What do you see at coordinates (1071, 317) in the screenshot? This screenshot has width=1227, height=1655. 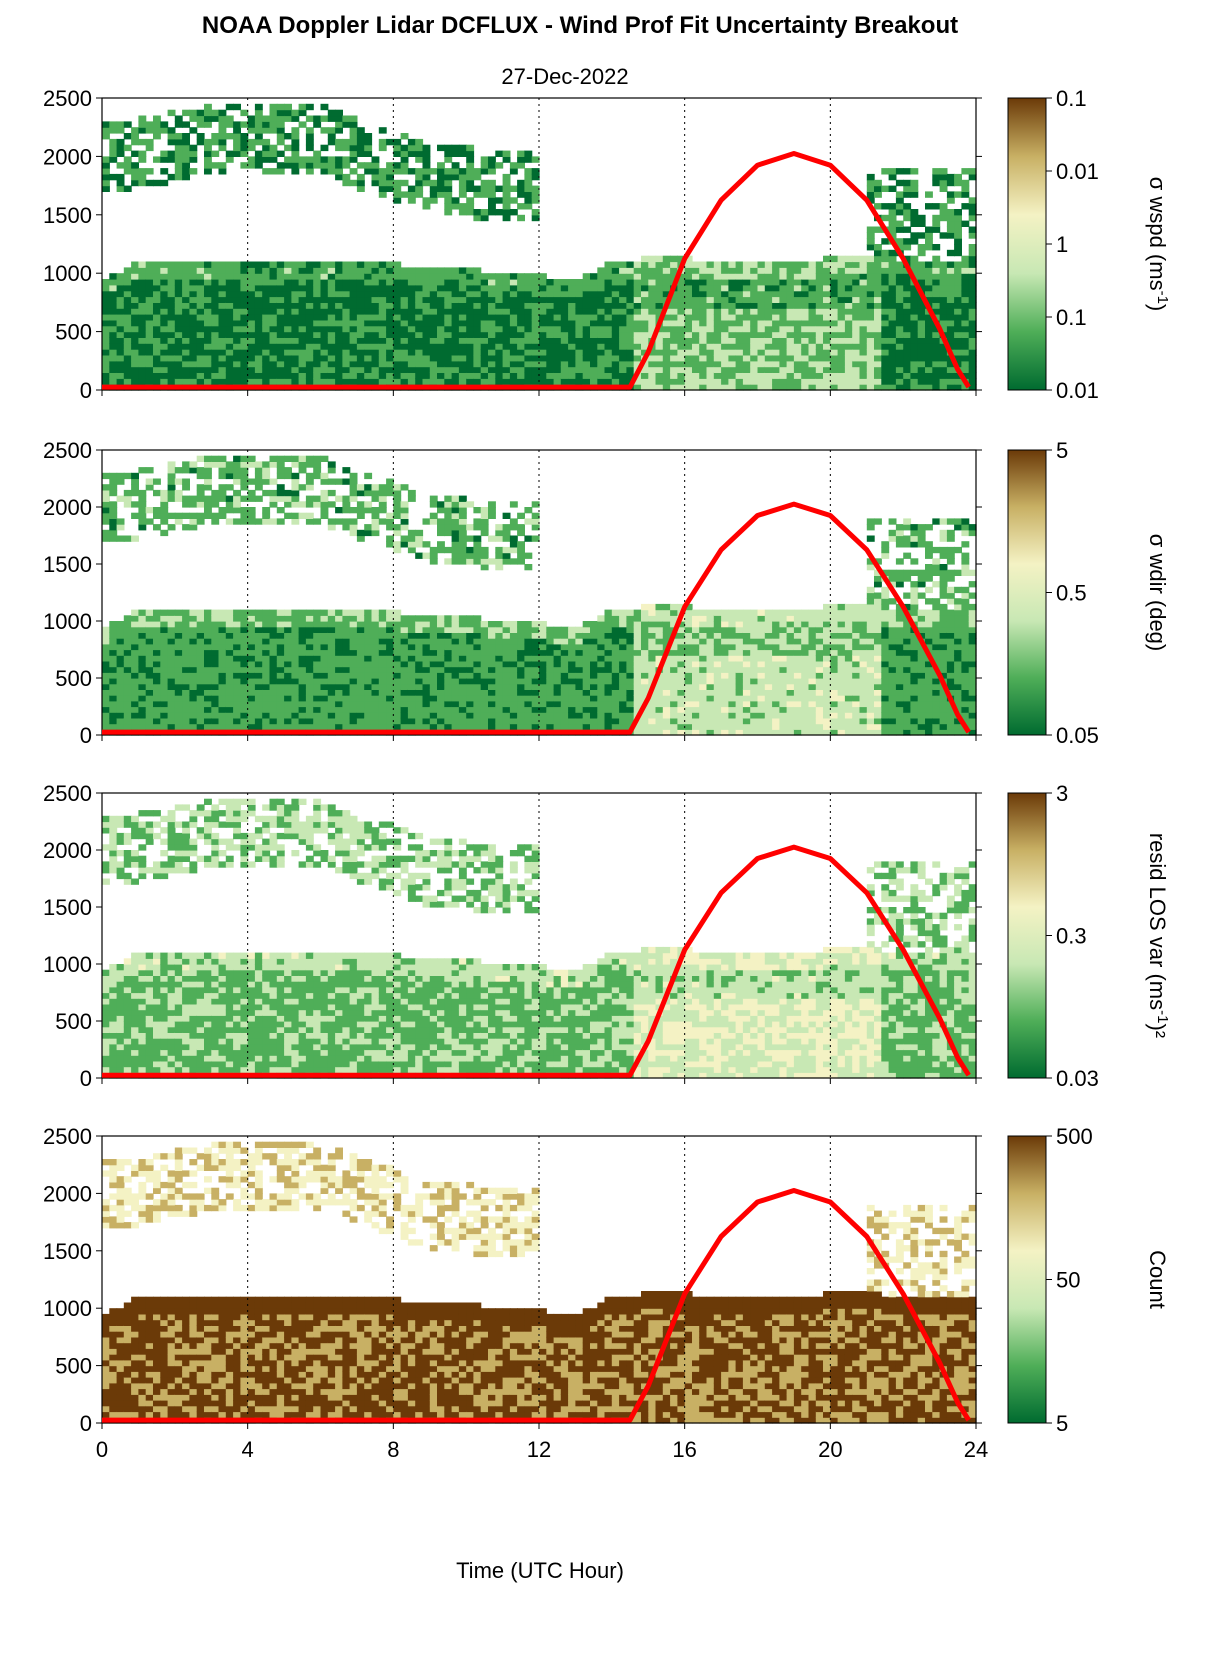 I see `colorbar-tick-label: 0.1` at bounding box center [1071, 317].